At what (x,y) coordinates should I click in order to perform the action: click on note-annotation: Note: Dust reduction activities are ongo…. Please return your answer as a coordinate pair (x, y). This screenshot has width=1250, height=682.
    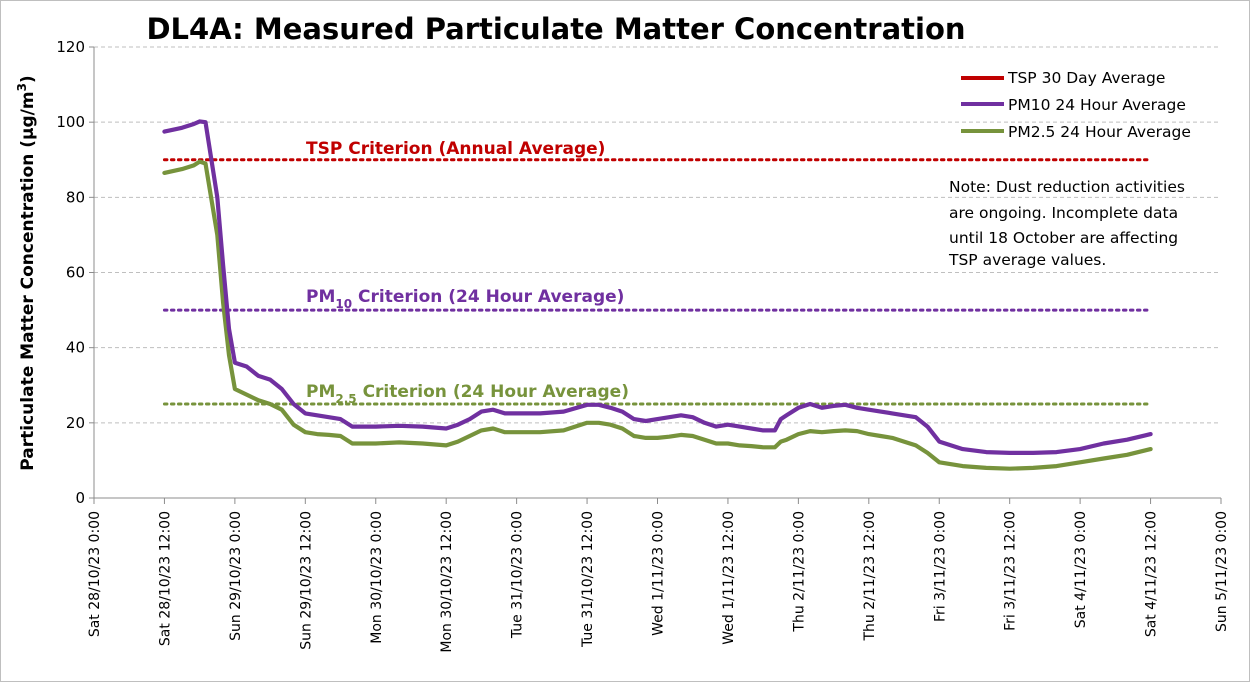
    Looking at the image, I should click on (1066, 223).